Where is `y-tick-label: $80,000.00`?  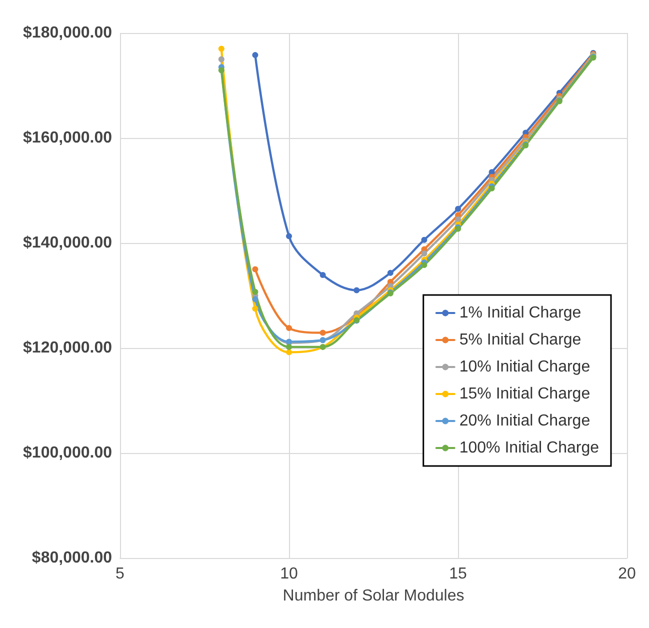 y-tick-label: $80,000.00 is located at coordinates (72, 558).